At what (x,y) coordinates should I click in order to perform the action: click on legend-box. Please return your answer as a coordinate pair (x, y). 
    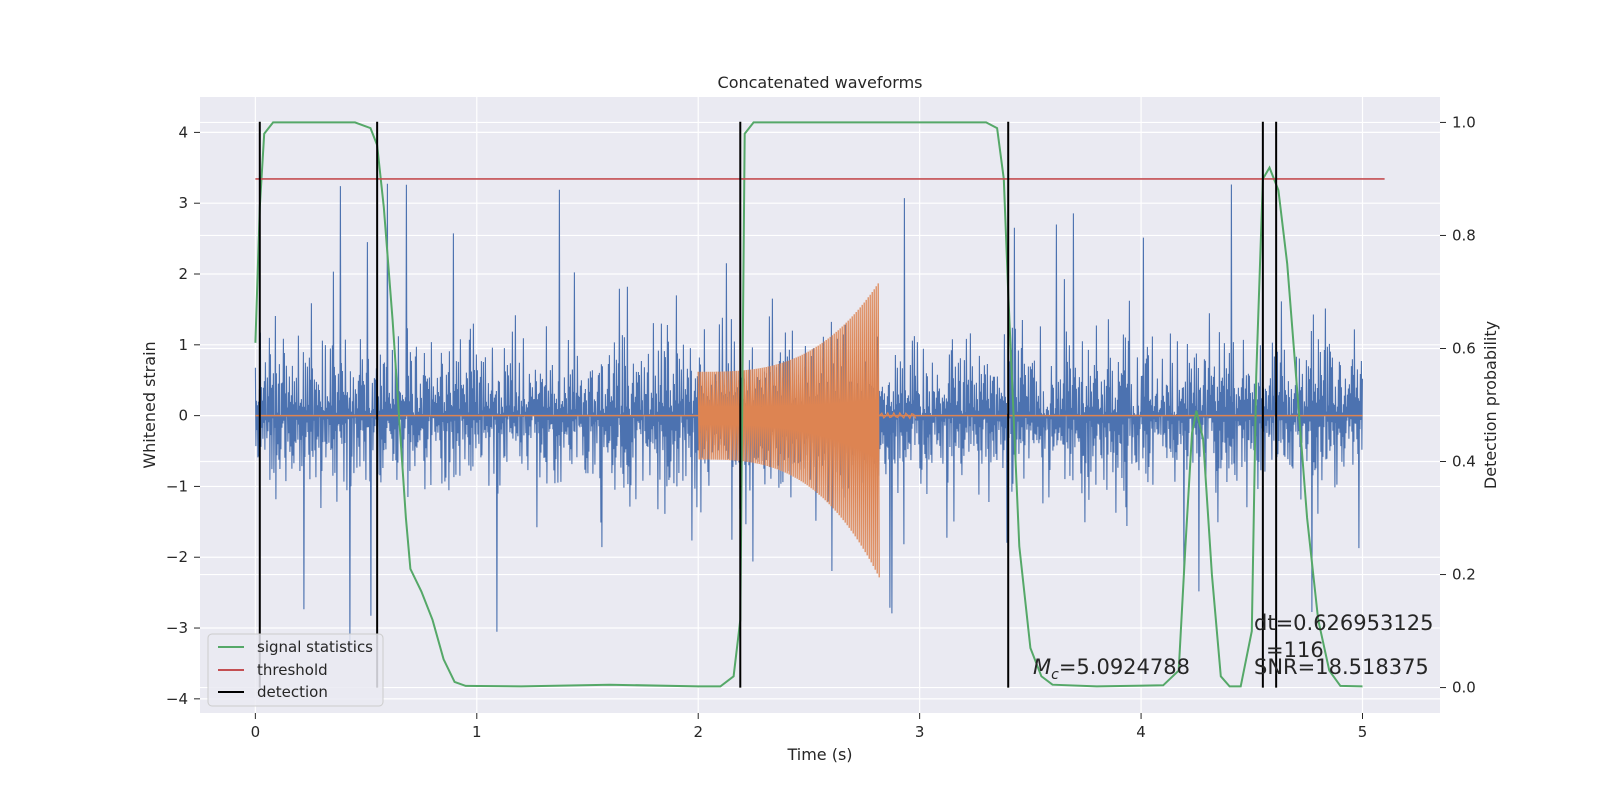
    Looking at the image, I should click on (295, 670).